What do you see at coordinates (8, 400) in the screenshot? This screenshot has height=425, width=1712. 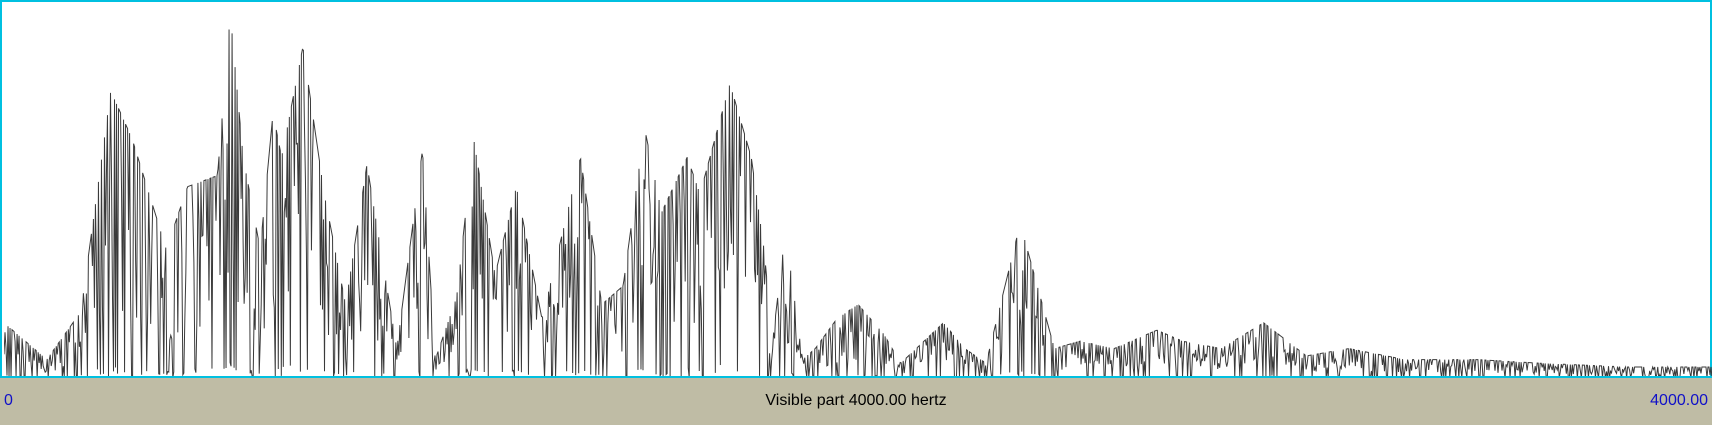 I see `x-min-label: 0` at bounding box center [8, 400].